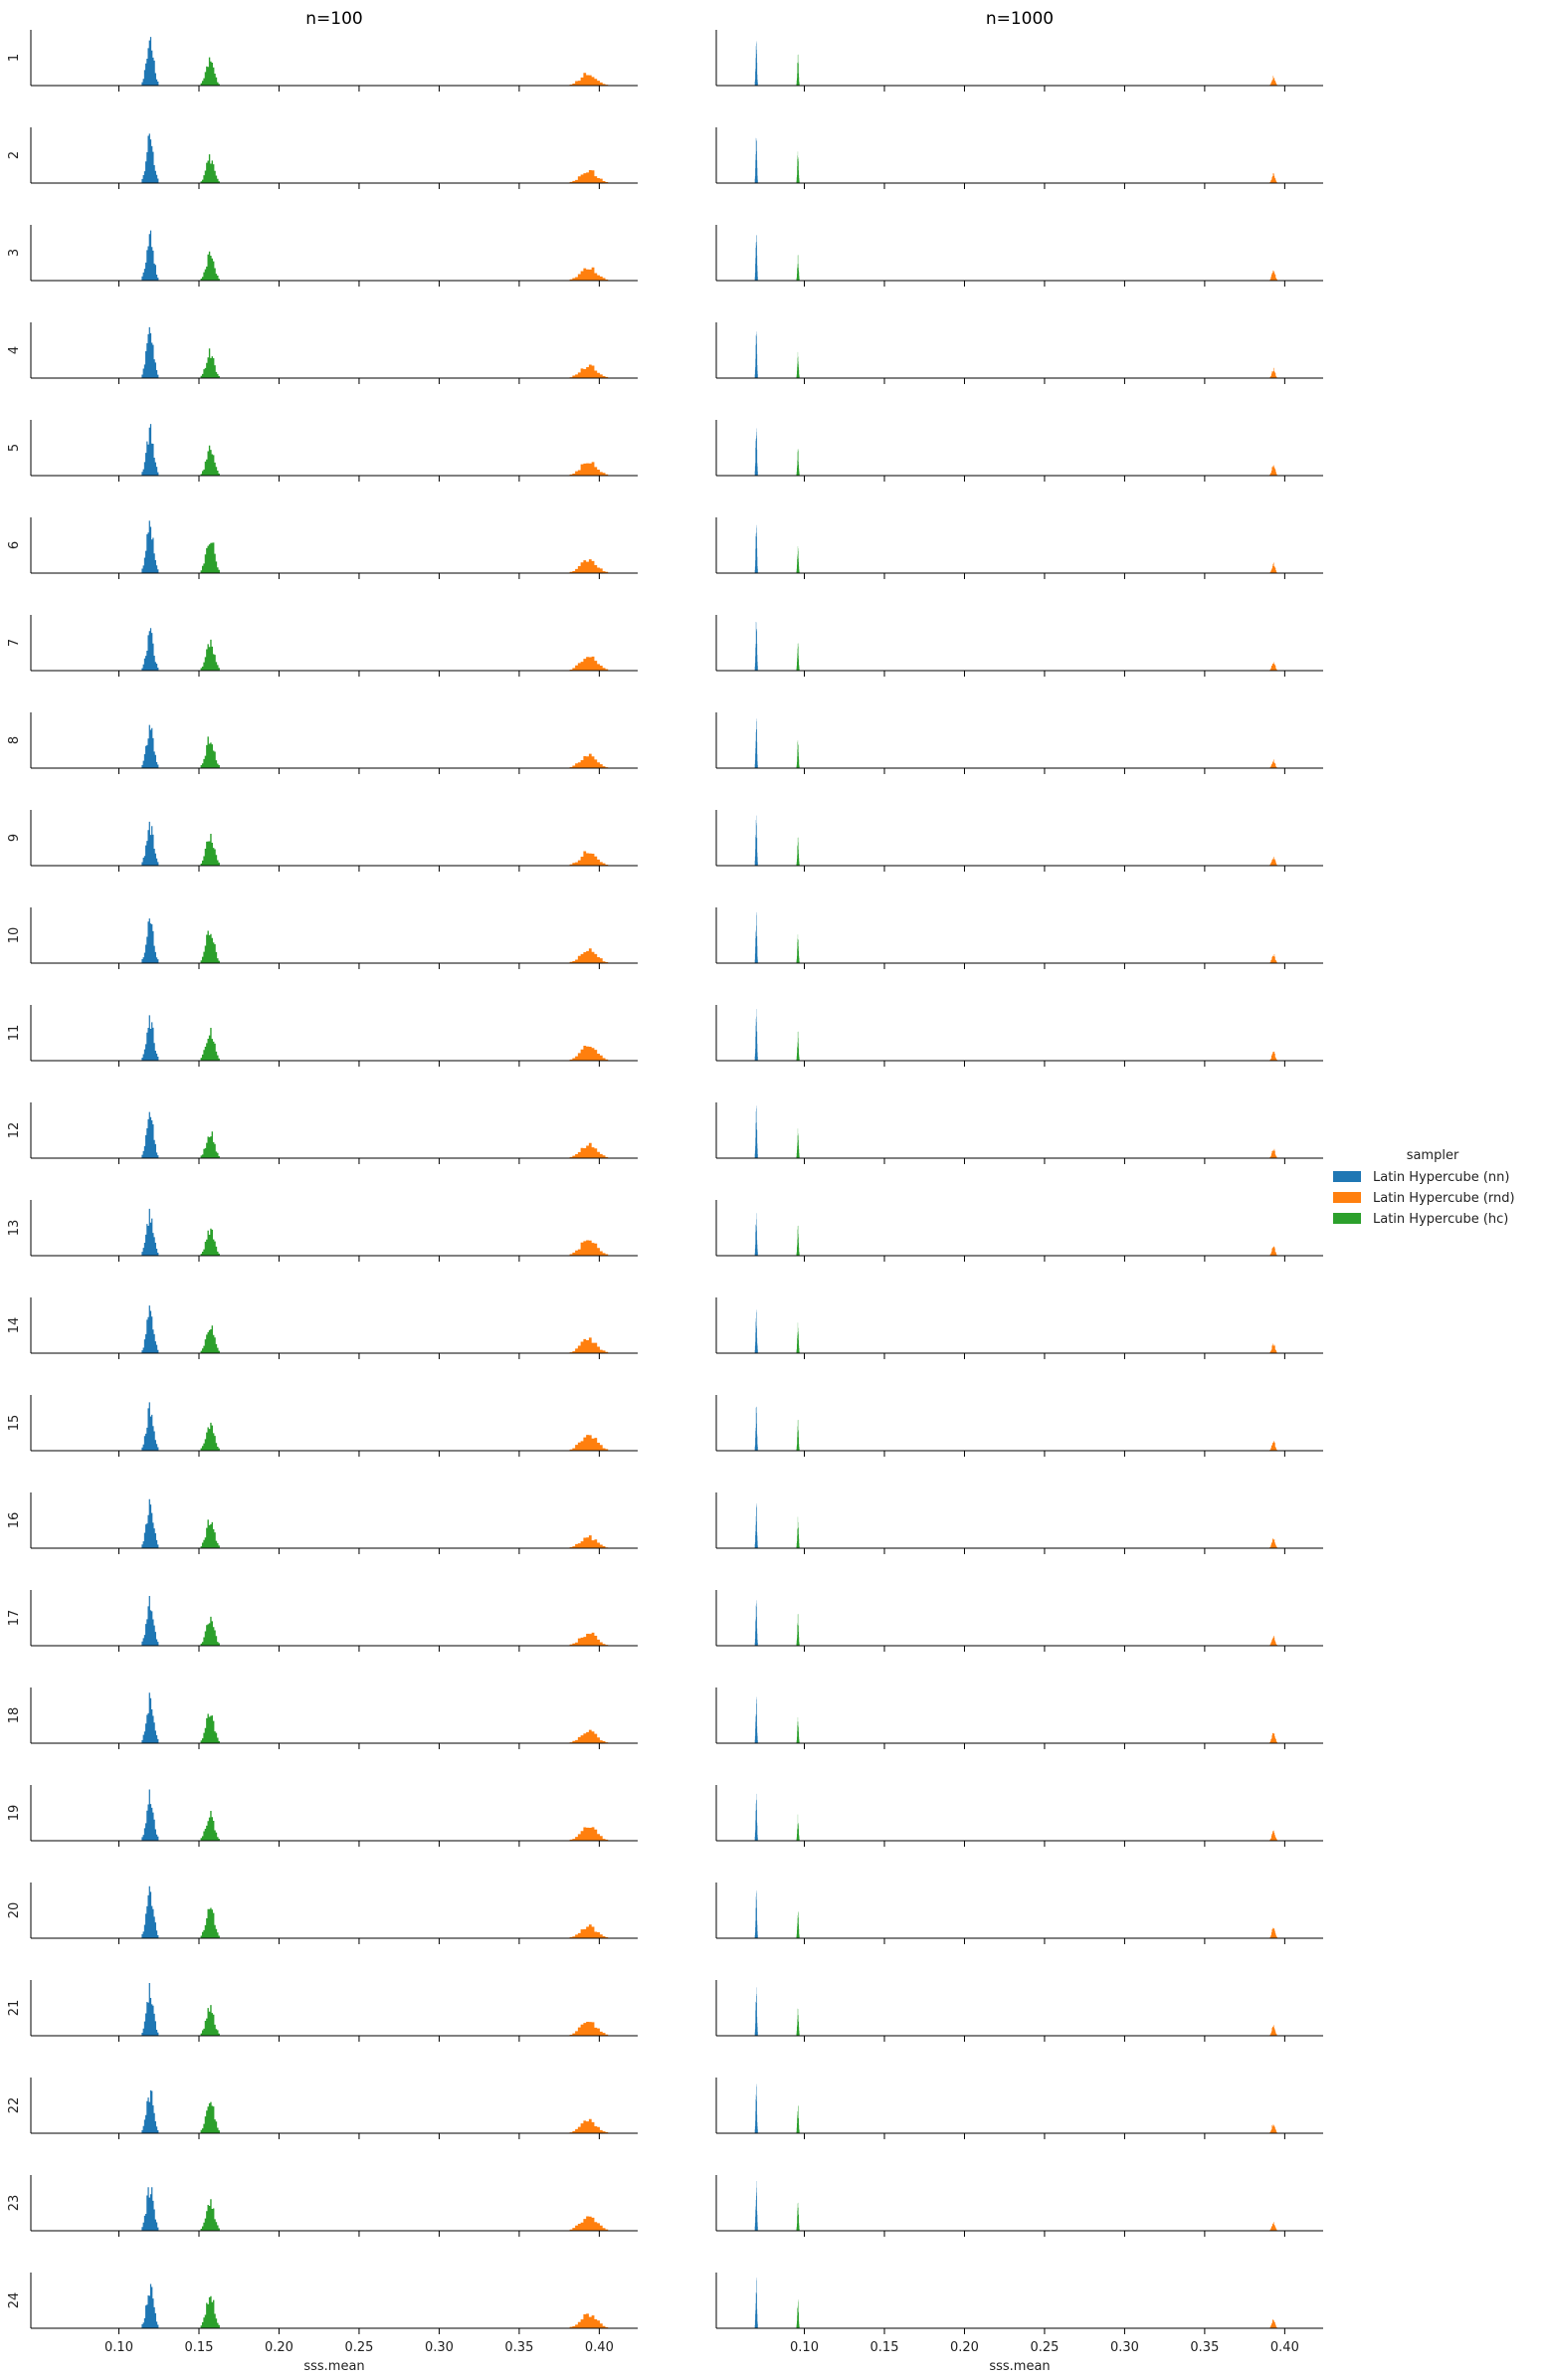 The image size is (1546, 2380). What do you see at coordinates (322, 938) in the screenshot?
I see `panel-r10-c1: 10` at bounding box center [322, 938].